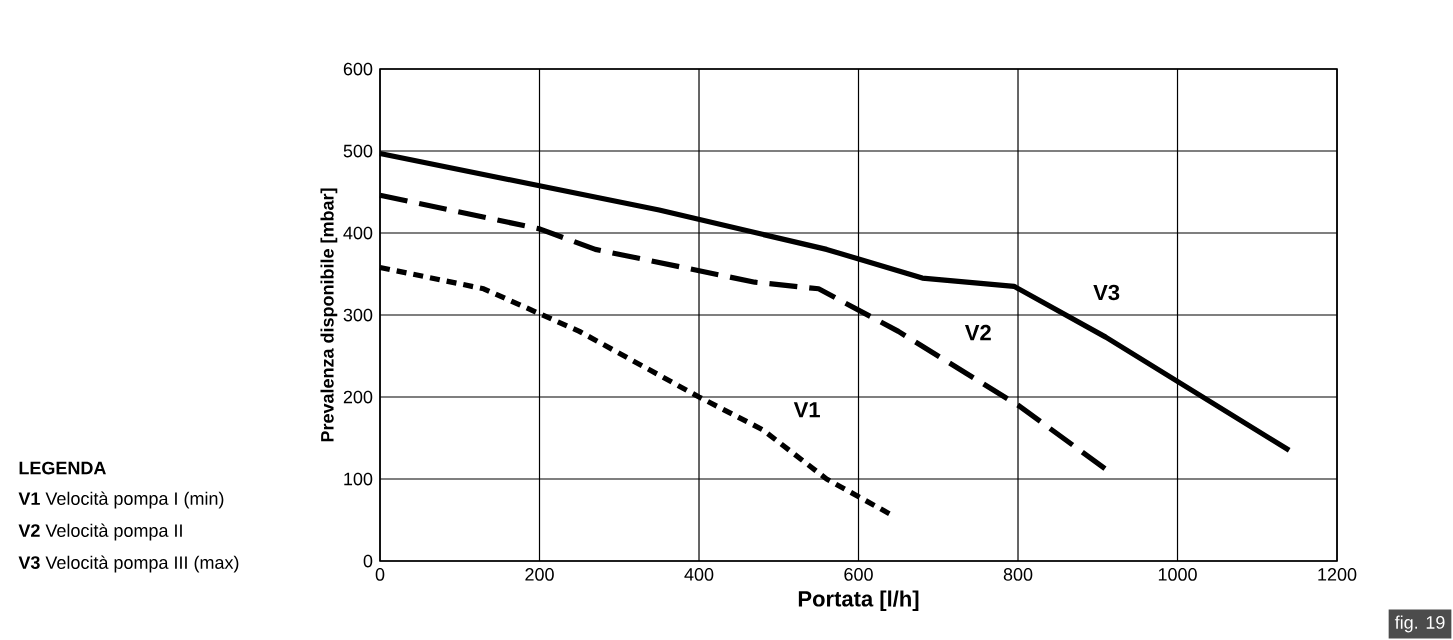 This screenshot has height=640, width=1453. Describe the element at coordinates (1106, 292) in the screenshot. I see `series-label: V3` at that location.